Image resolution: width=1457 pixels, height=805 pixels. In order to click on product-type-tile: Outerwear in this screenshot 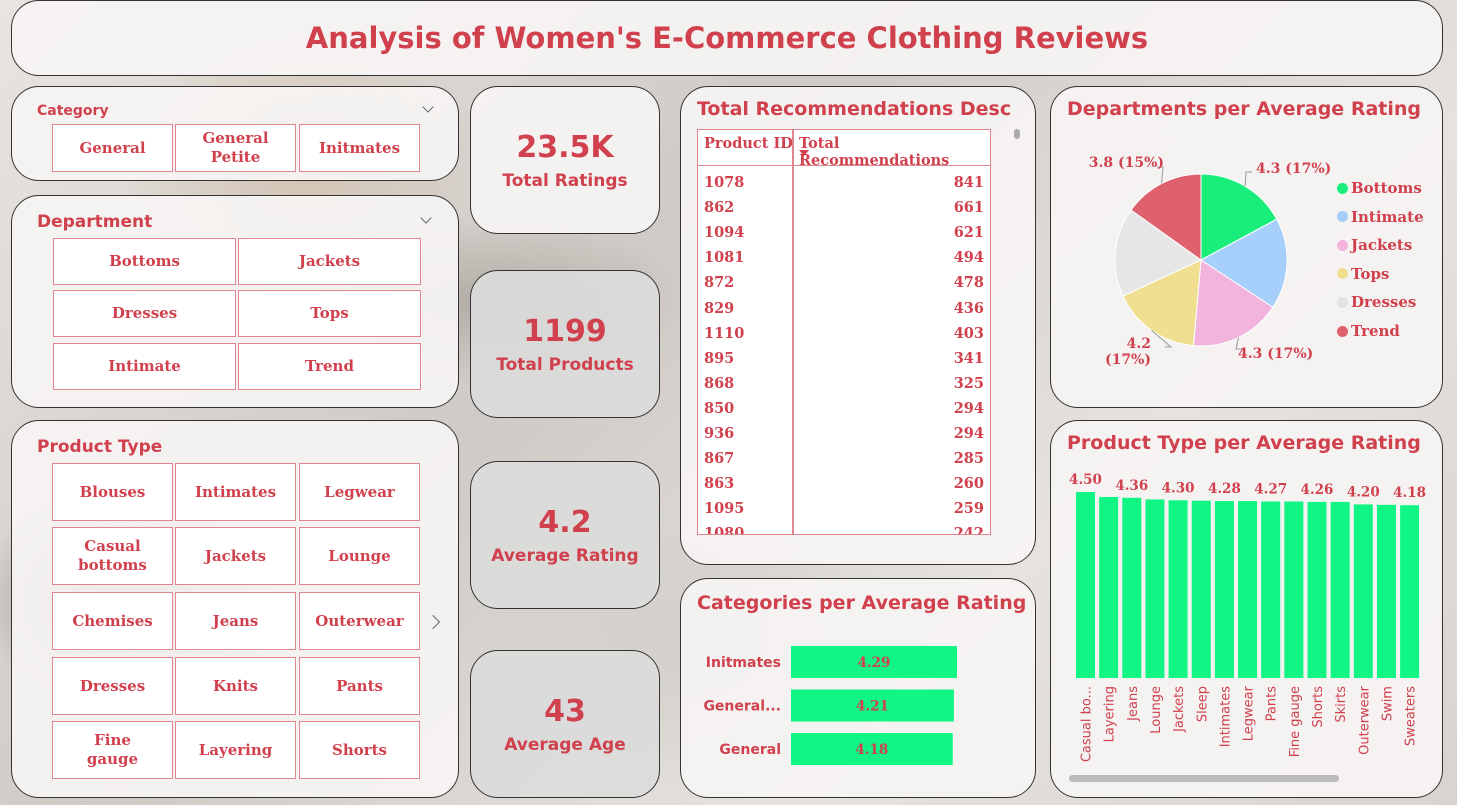, I will do `click(359, 621)`.